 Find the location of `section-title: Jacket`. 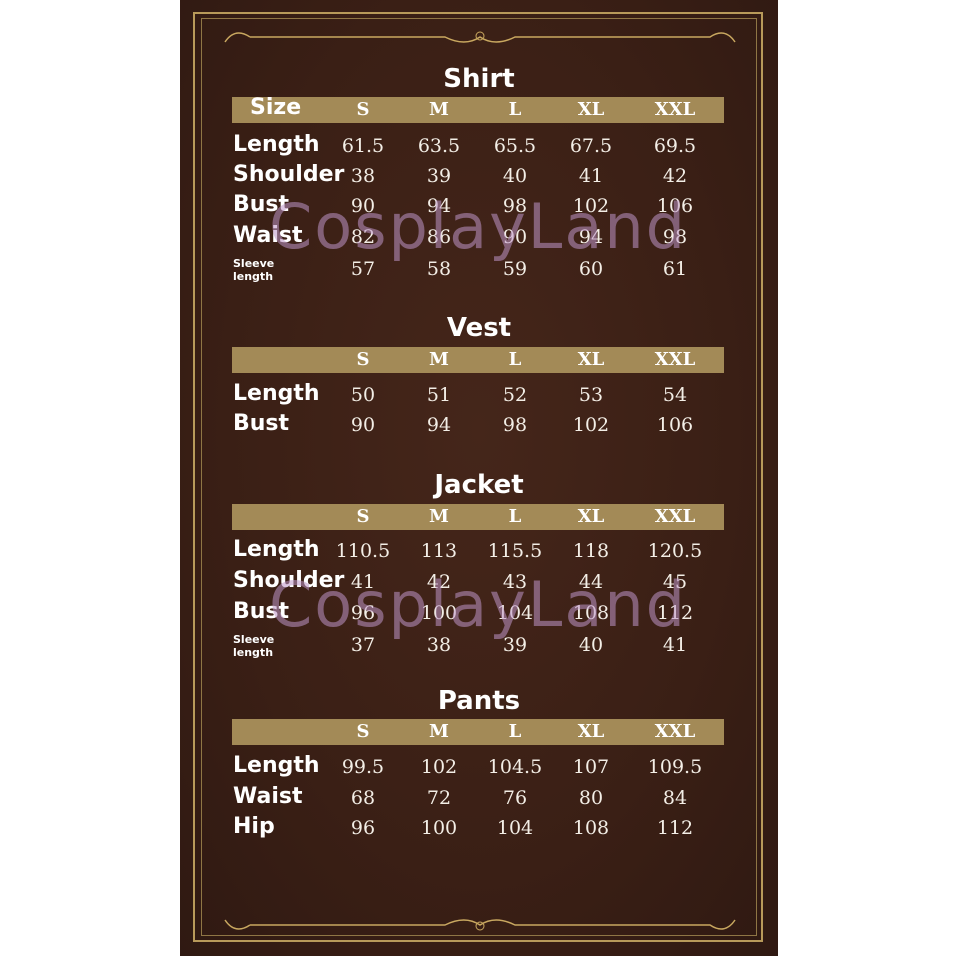

section-title: Jacket is located at coordinates (479, 485).